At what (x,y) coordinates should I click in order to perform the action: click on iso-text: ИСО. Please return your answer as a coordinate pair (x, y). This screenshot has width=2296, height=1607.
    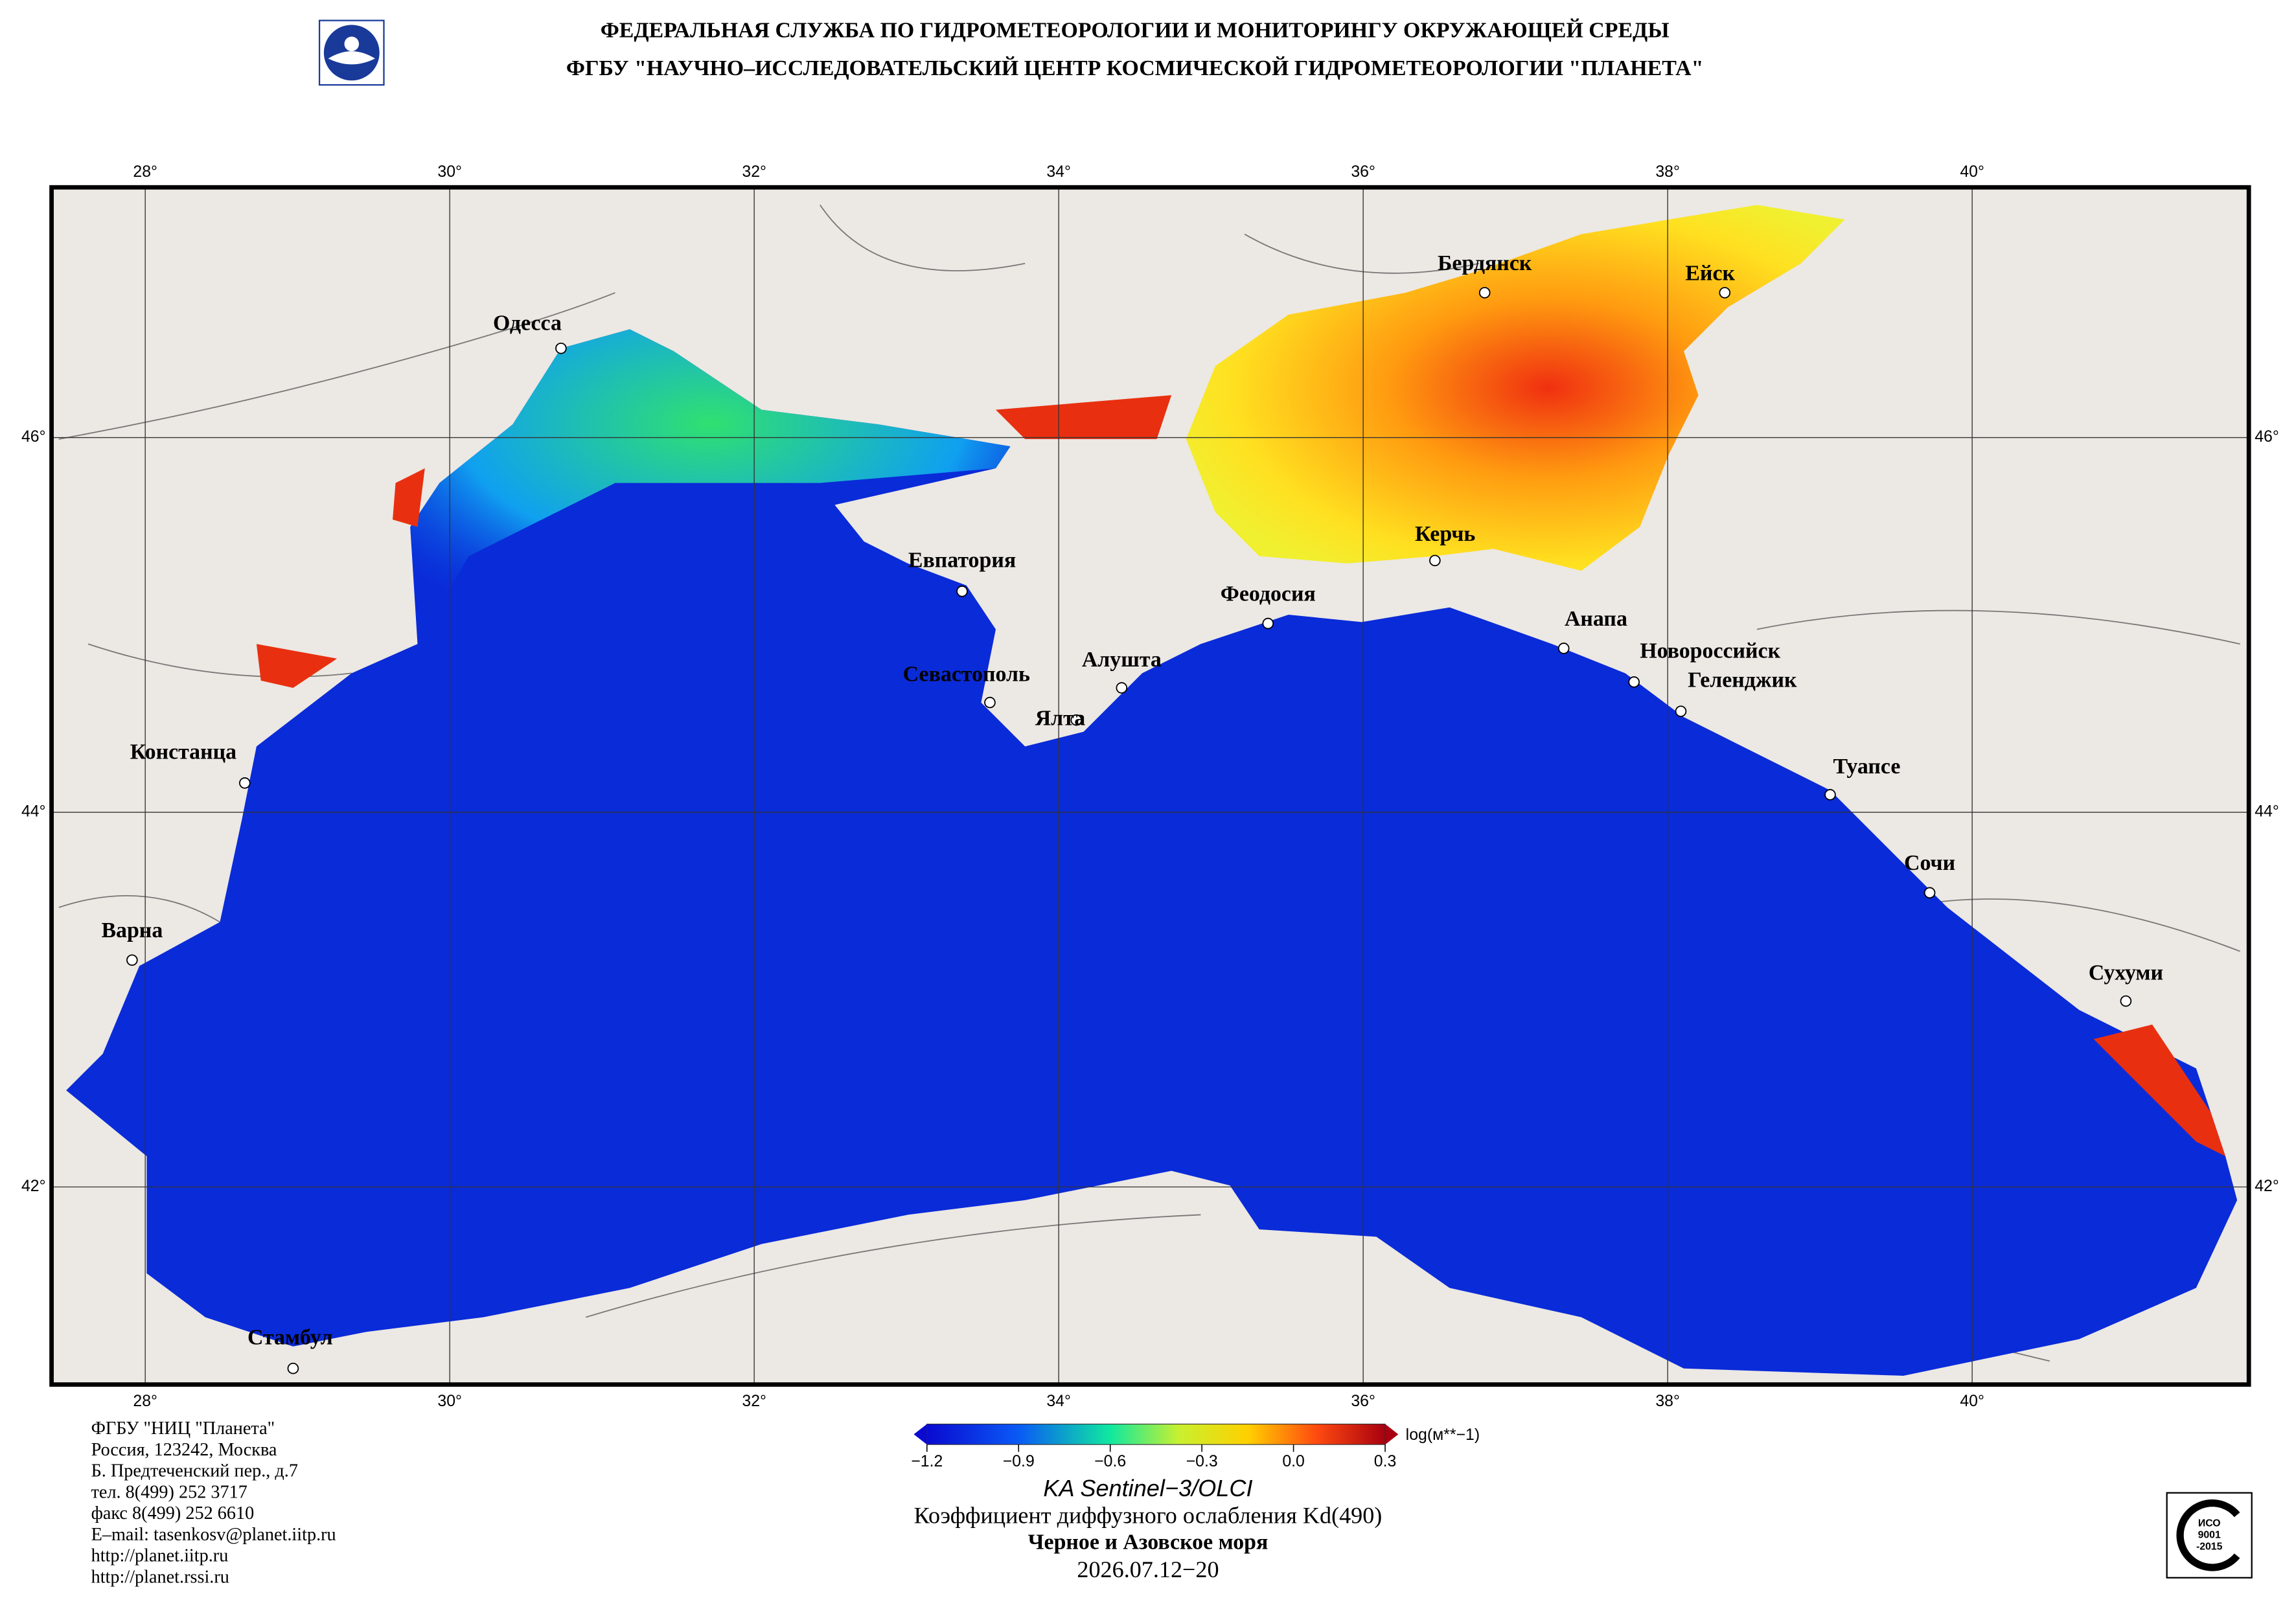
    Looking at the image, I should click on (2209, 1523).